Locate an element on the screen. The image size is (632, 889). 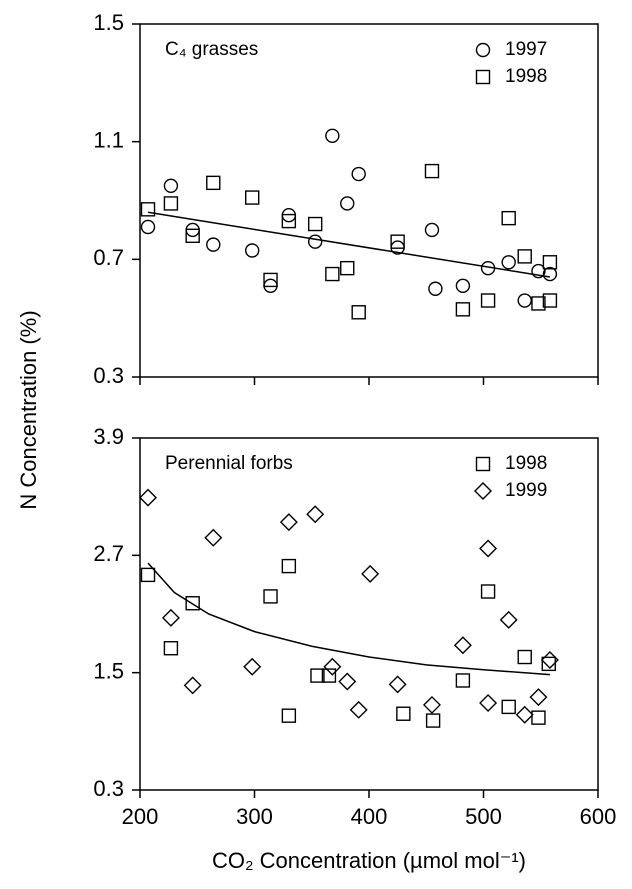
y-tick-label: 3.9 is located at coordinates (108, 436).